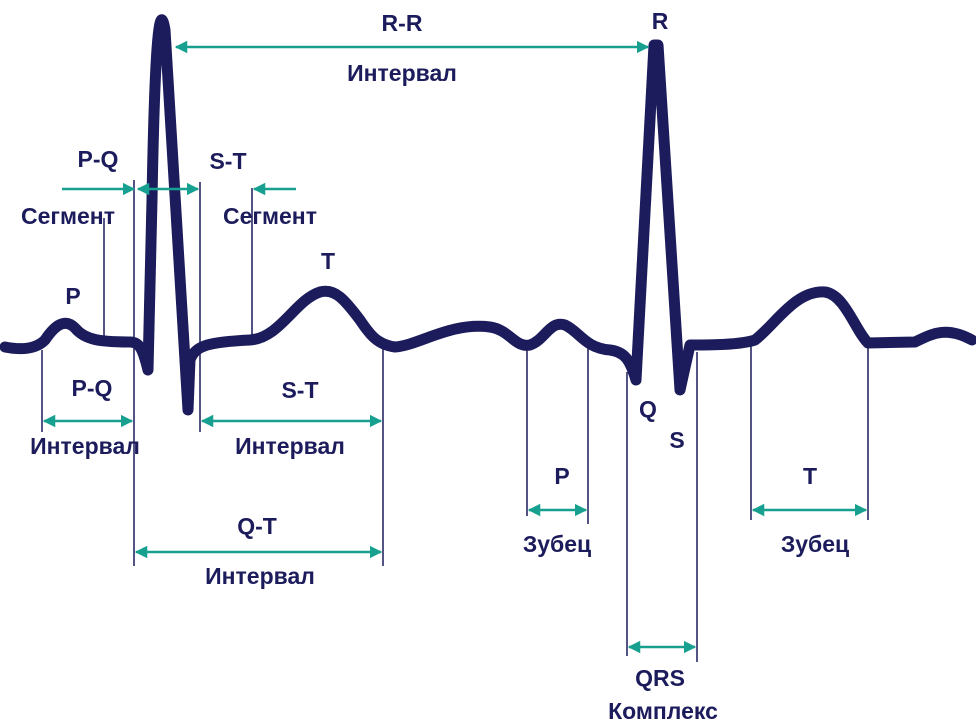 The image size is (976, 725). What do you see at coordinates (676, 440) in the screenshot?
I see `peak-label: S` at bounding box center [676, 440].